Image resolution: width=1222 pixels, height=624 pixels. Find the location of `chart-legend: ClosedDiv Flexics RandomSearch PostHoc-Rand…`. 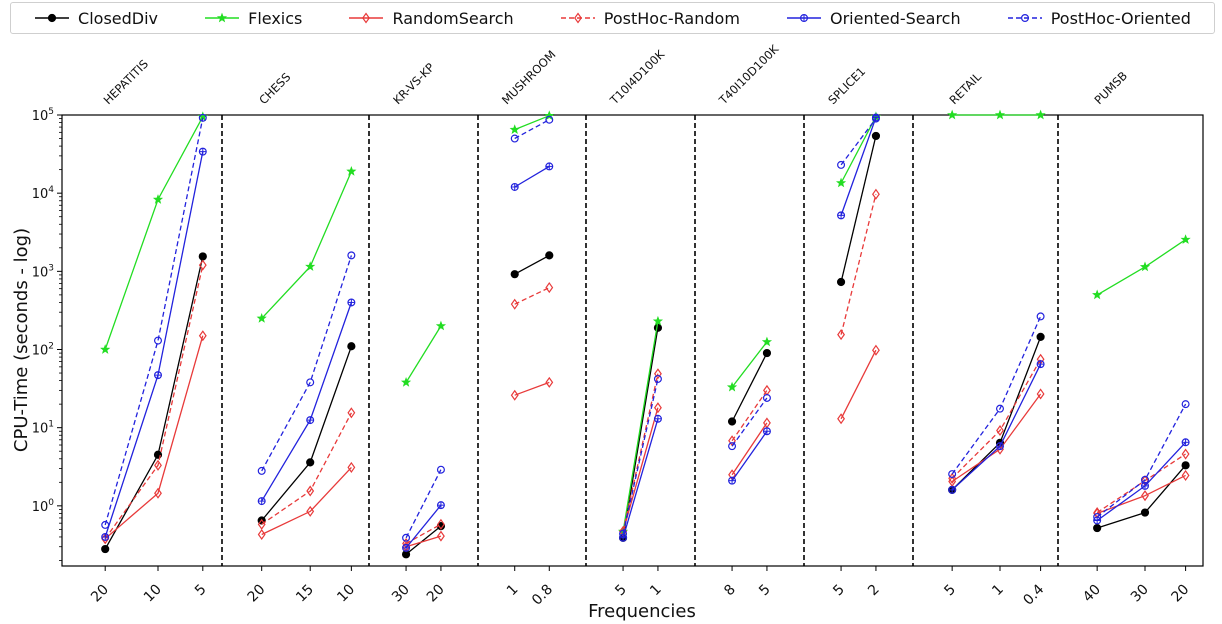

chart-legend: ClosedDiv Flexics RandomSearch PostHoc-Rand… is located at coordinates (612, 18).